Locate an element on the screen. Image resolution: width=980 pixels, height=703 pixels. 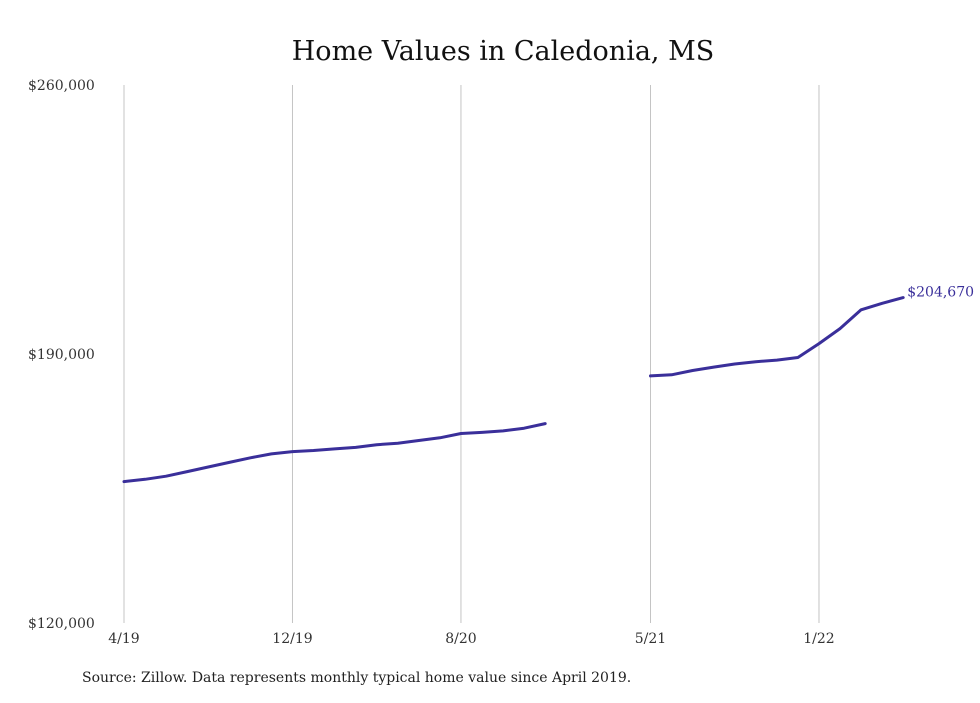
x-axis-ticks: 4/19 12/19 8/20 5/21 1/22 is located at coordinates (471, 639).